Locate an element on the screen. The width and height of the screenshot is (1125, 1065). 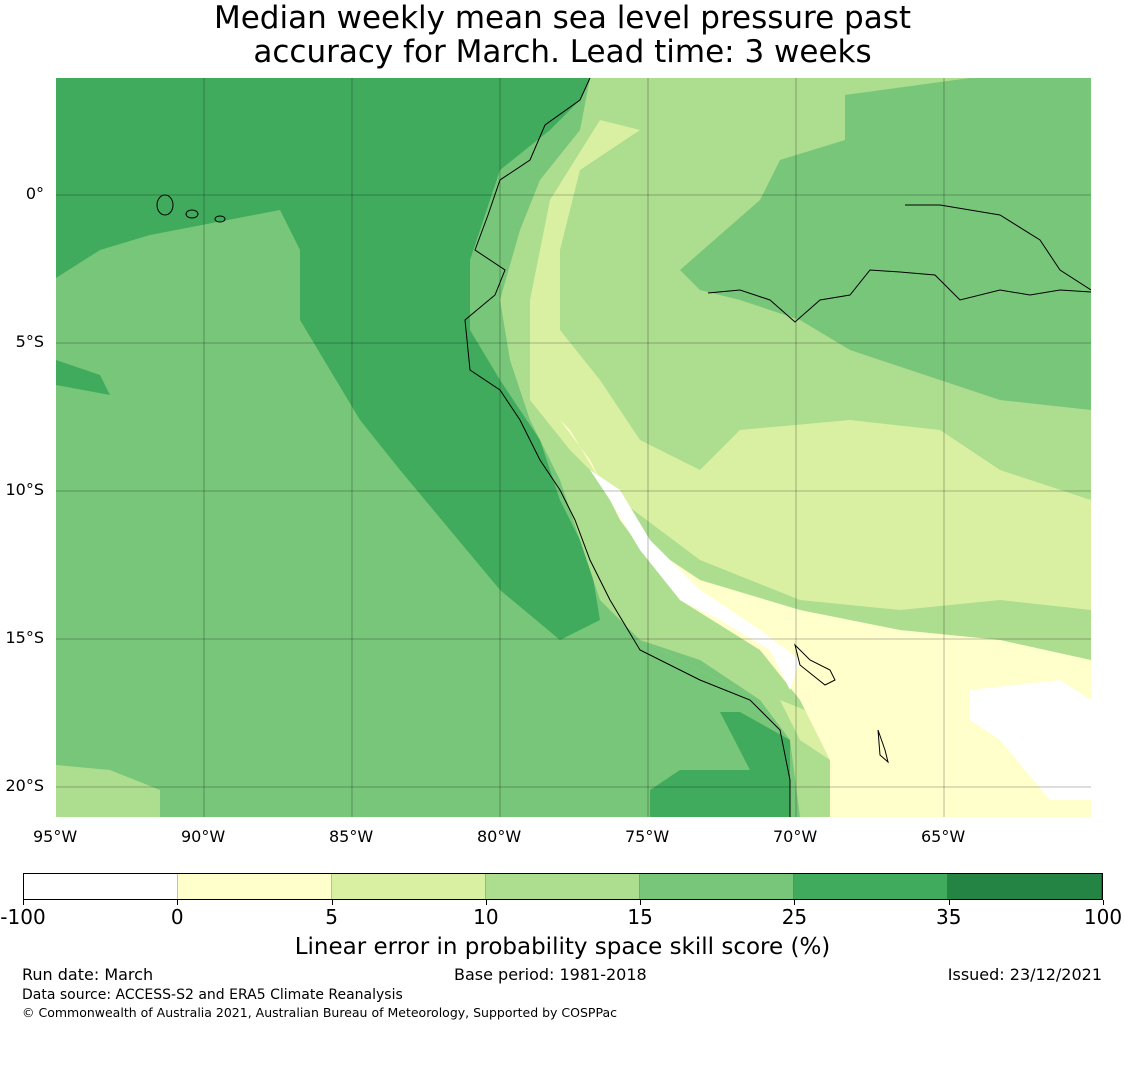
colorbar-tick-label: 15 is located at coordinates (640, 917).